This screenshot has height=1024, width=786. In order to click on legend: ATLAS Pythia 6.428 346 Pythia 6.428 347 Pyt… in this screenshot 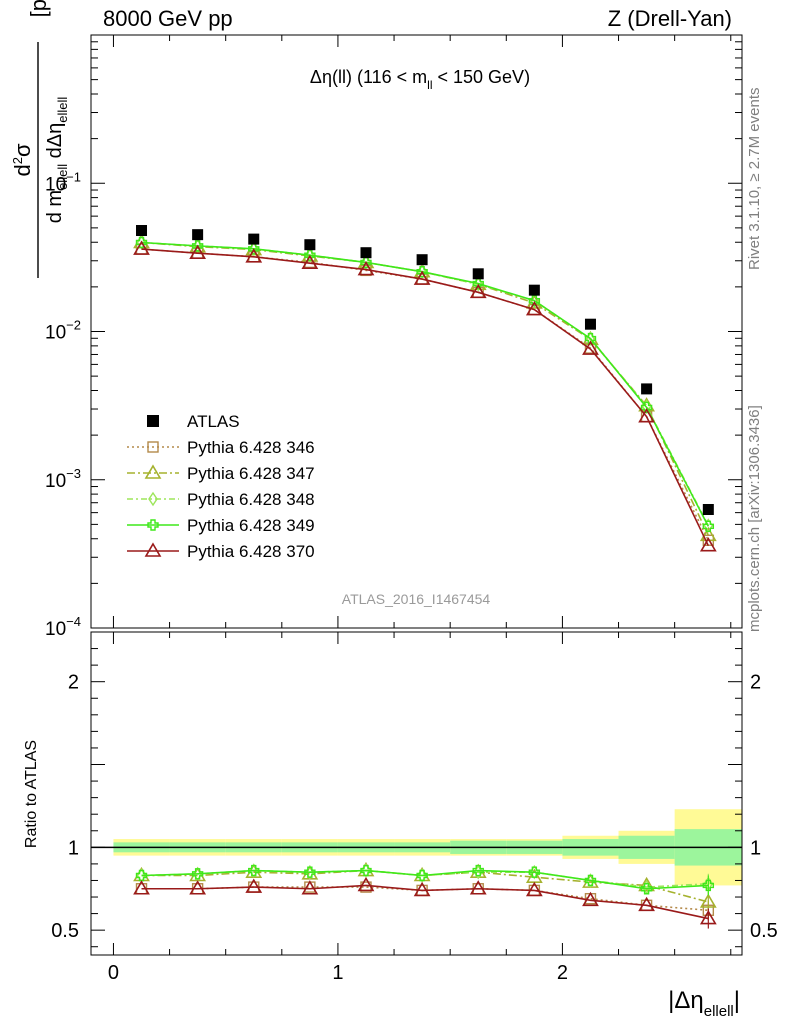, I will do `click(221, 486)`.